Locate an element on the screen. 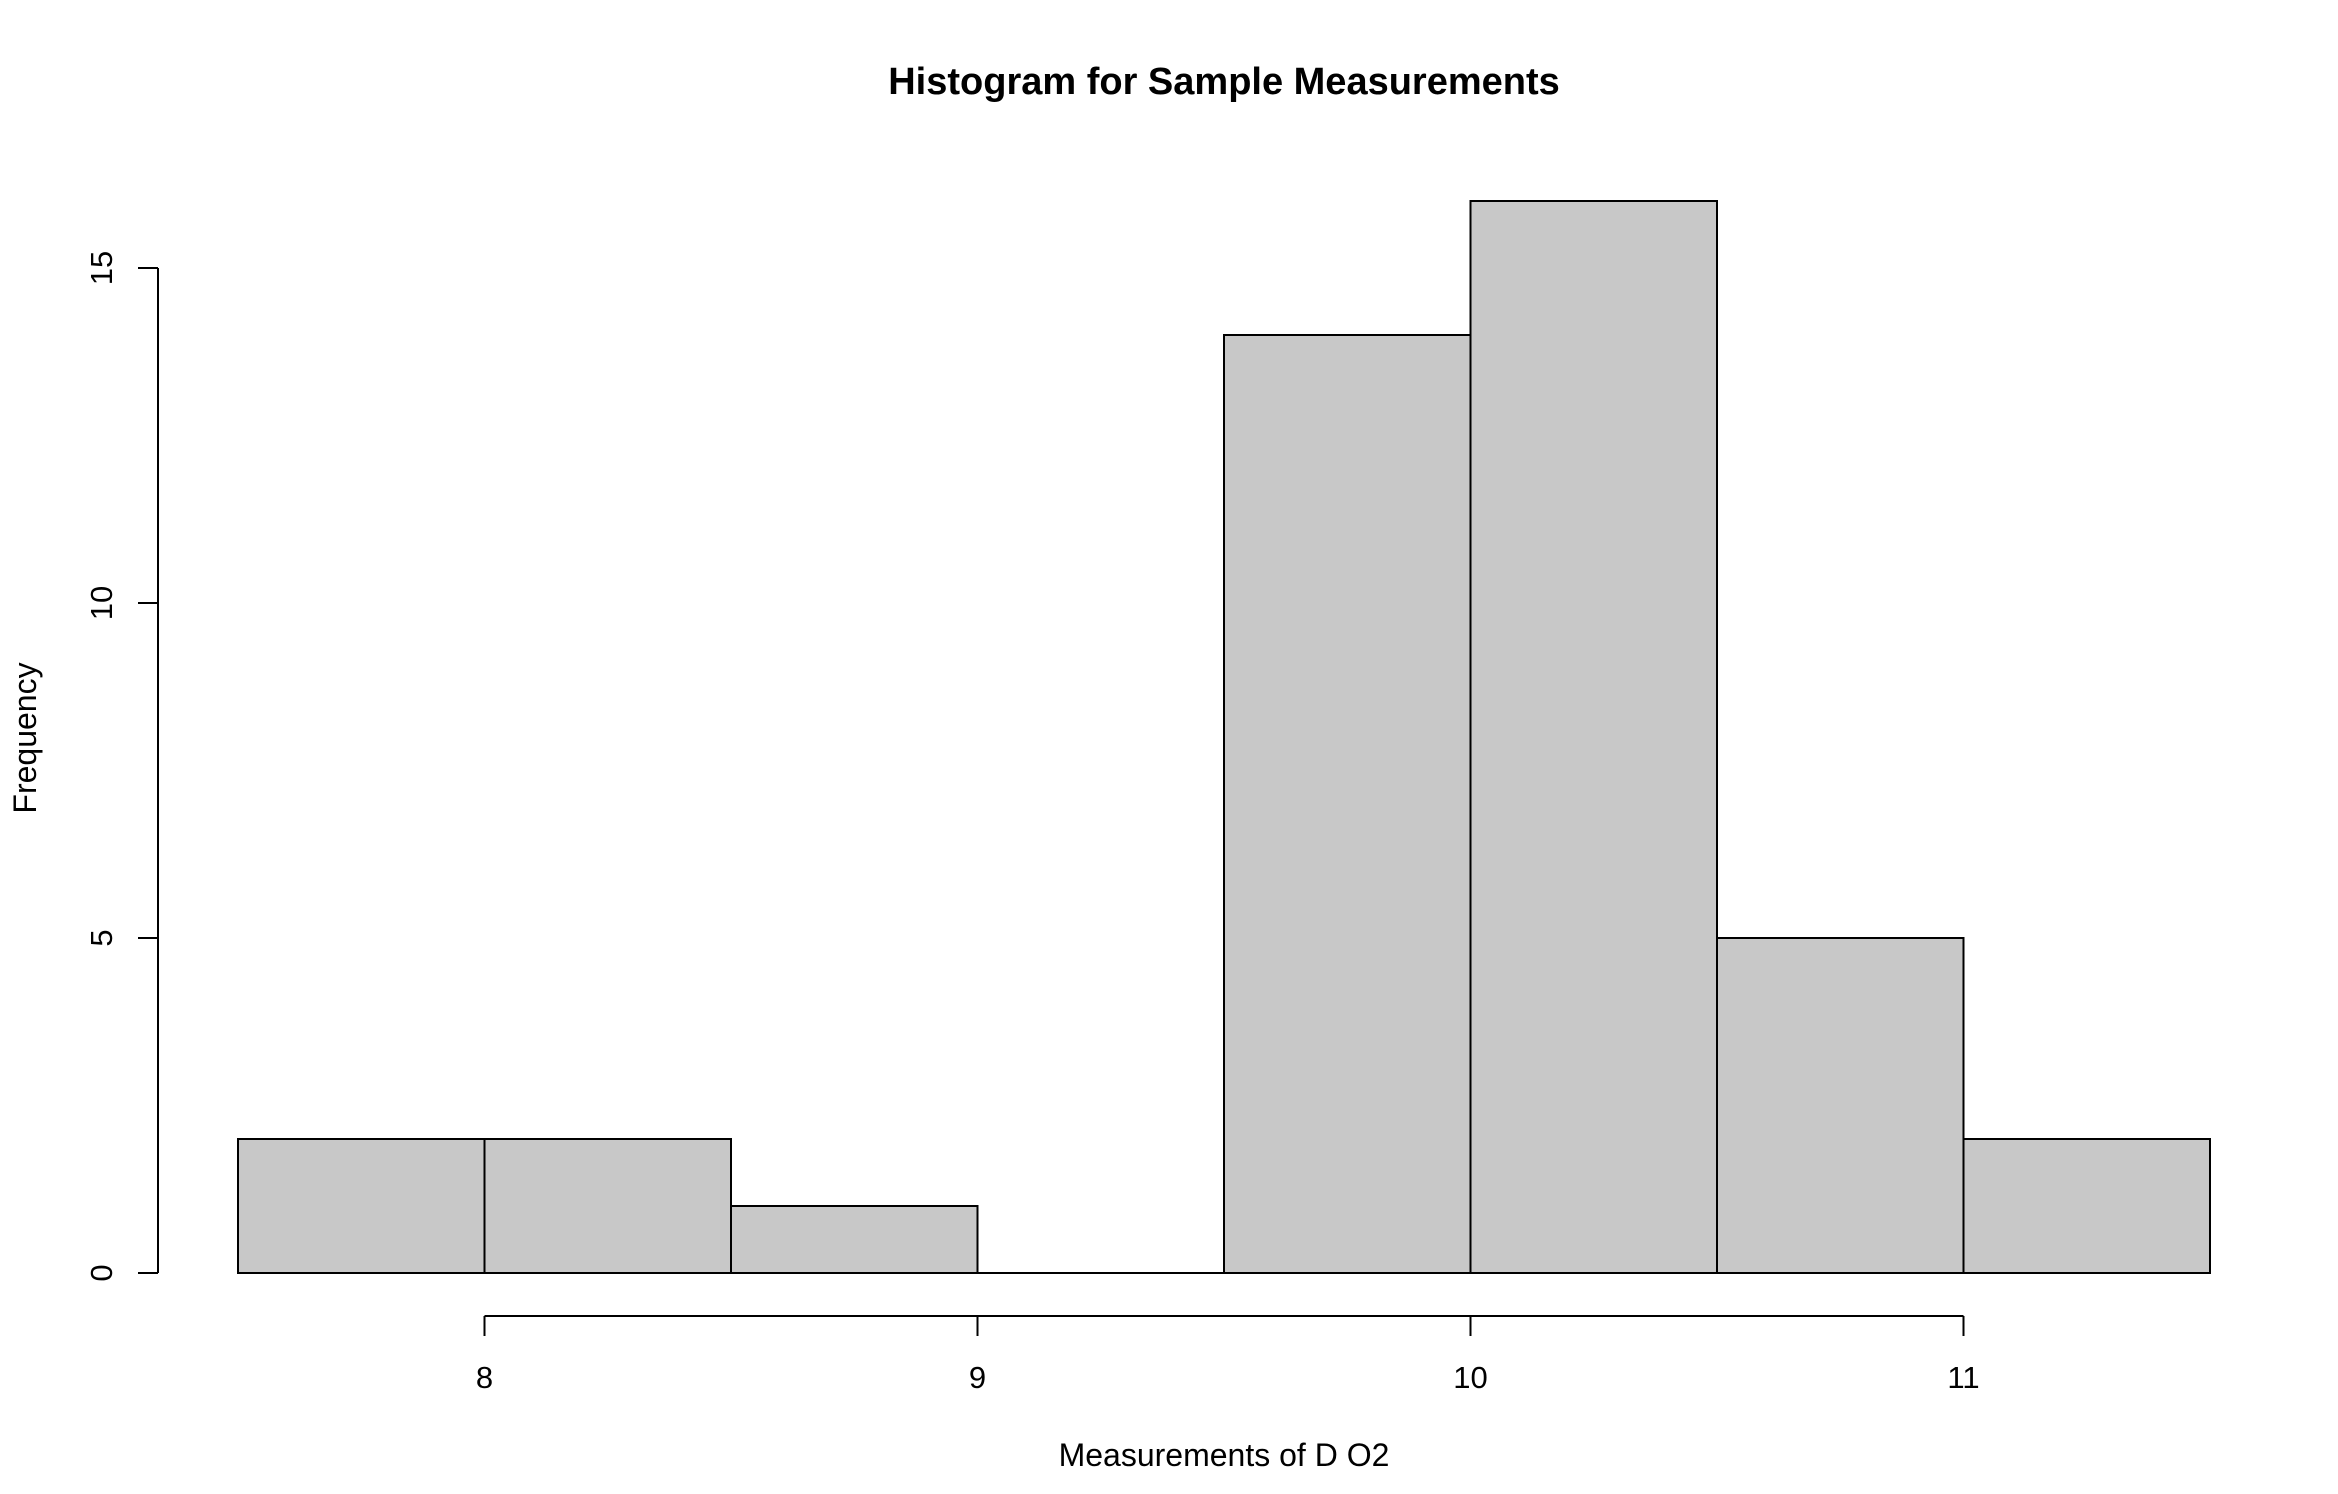 This screenshot has width=2338, height=1494. x-tick-label-2: 10 is located at coordinates (1470, 1377).